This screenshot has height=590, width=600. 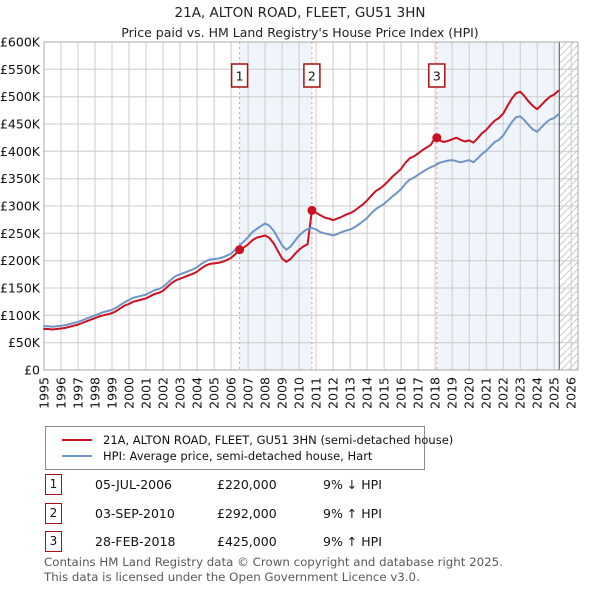 I want to click on sale-price: £425,000, so click(x=247, y=541).